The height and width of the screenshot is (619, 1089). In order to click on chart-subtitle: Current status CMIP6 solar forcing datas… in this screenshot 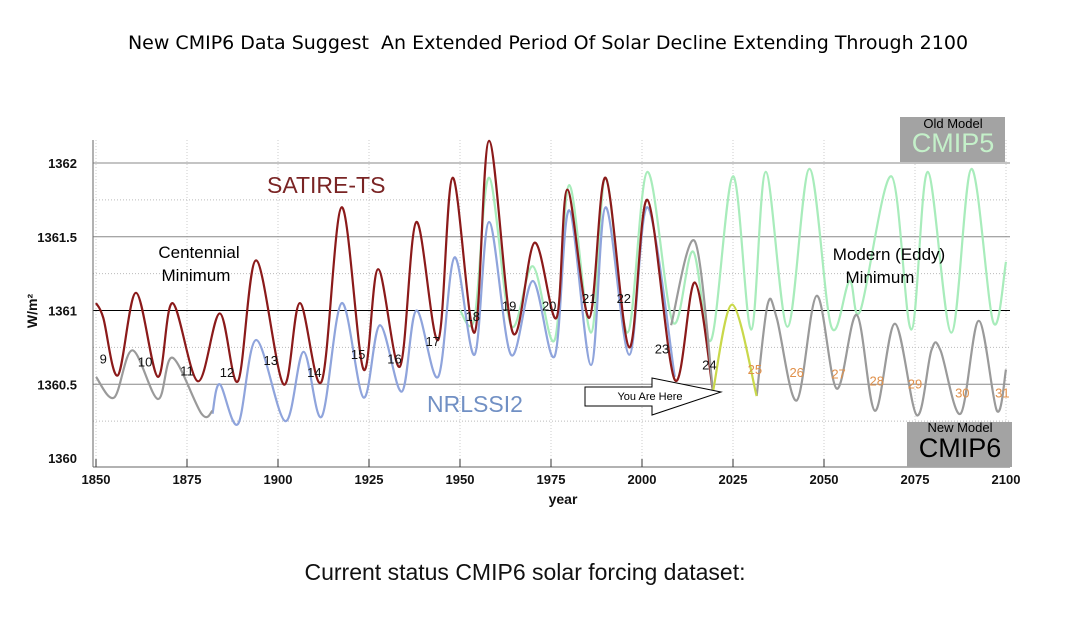, I will do `click(524, 572)`.